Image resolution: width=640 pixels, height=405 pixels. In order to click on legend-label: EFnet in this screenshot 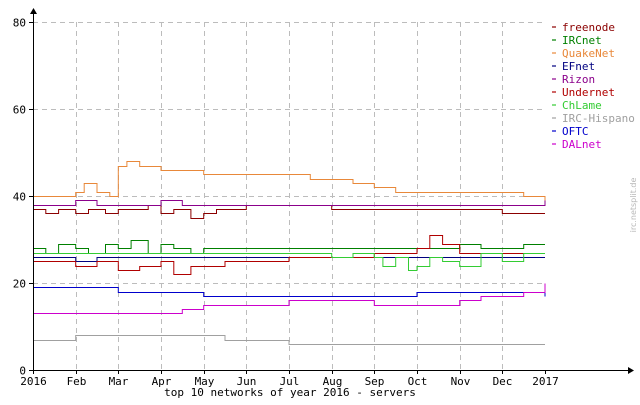, I will do `click(578, 66)`.